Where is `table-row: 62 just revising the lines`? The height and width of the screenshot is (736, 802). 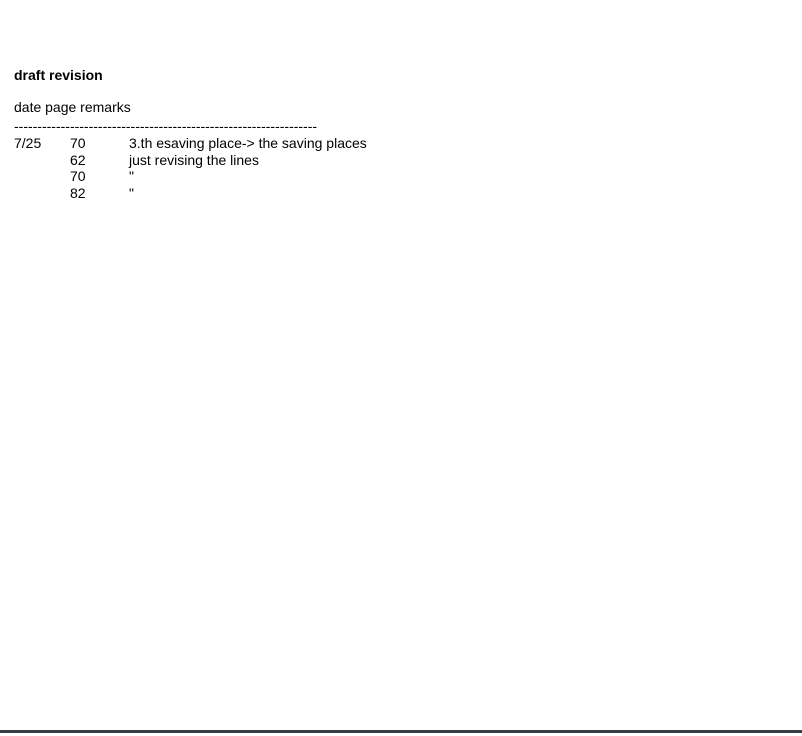
table-row: 62 just revising the lines is located at coordinates (190, 160).